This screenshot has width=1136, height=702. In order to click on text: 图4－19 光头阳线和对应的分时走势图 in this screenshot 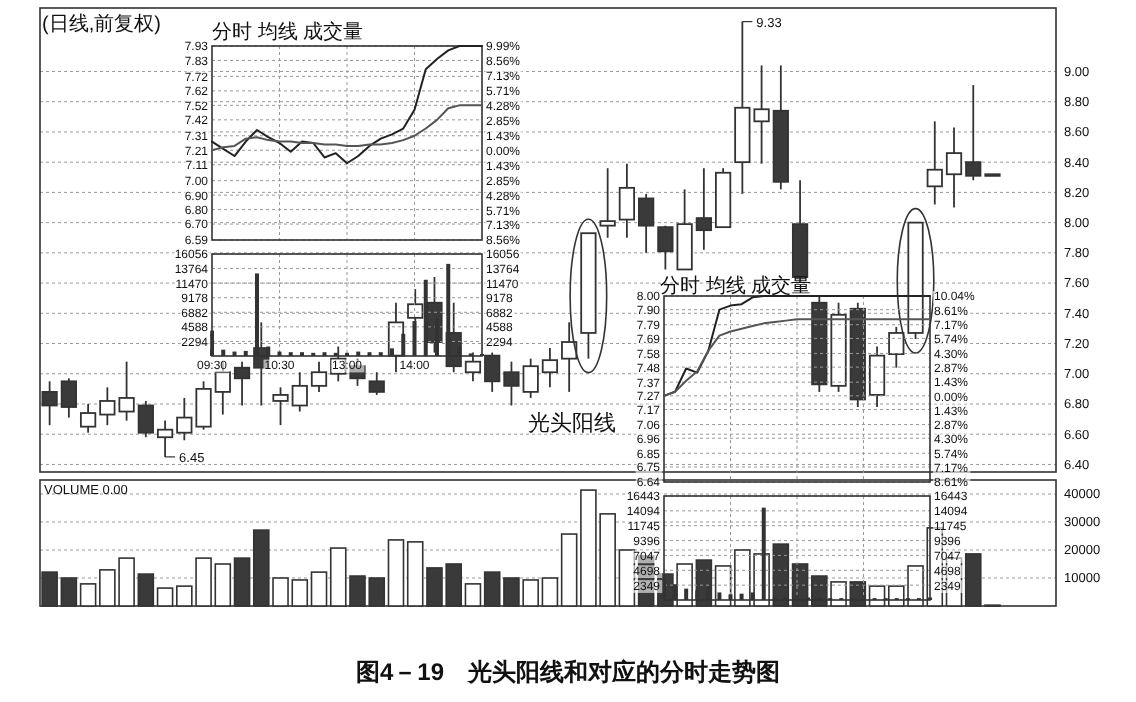, I will do `click(568, 672)`.